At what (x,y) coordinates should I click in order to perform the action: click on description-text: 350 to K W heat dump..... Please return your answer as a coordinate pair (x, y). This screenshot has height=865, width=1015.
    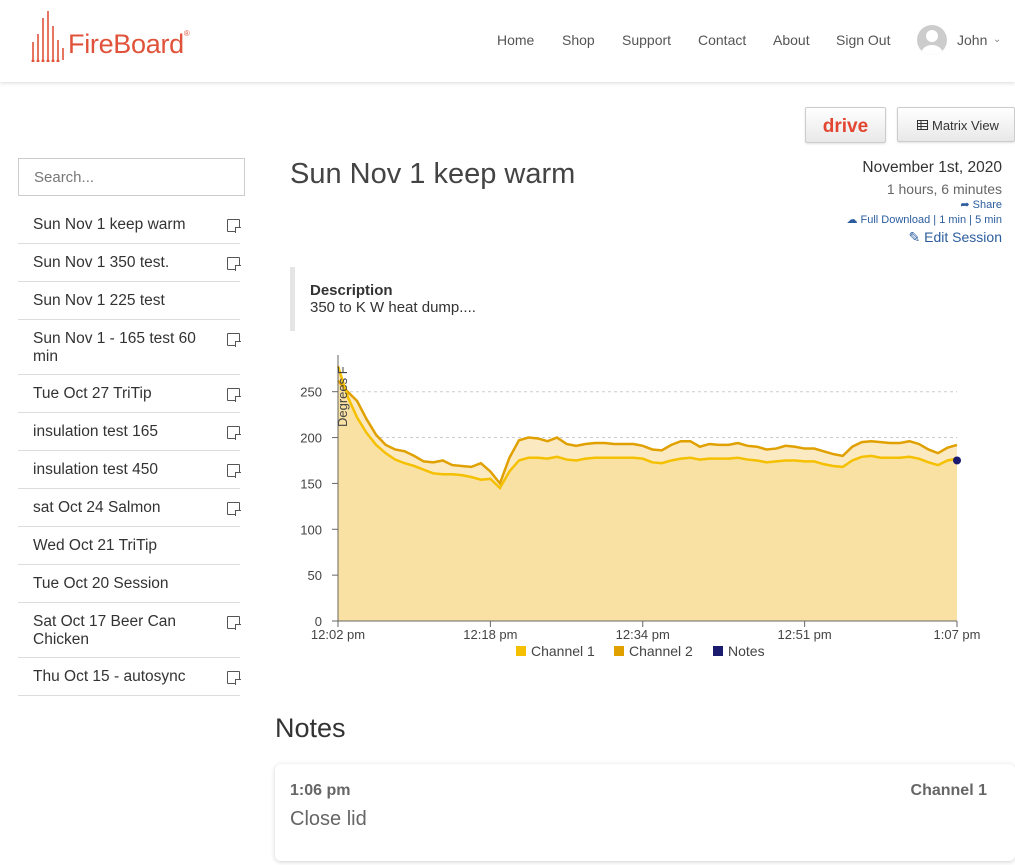
    Looking at the image, I should click on (393, 307).